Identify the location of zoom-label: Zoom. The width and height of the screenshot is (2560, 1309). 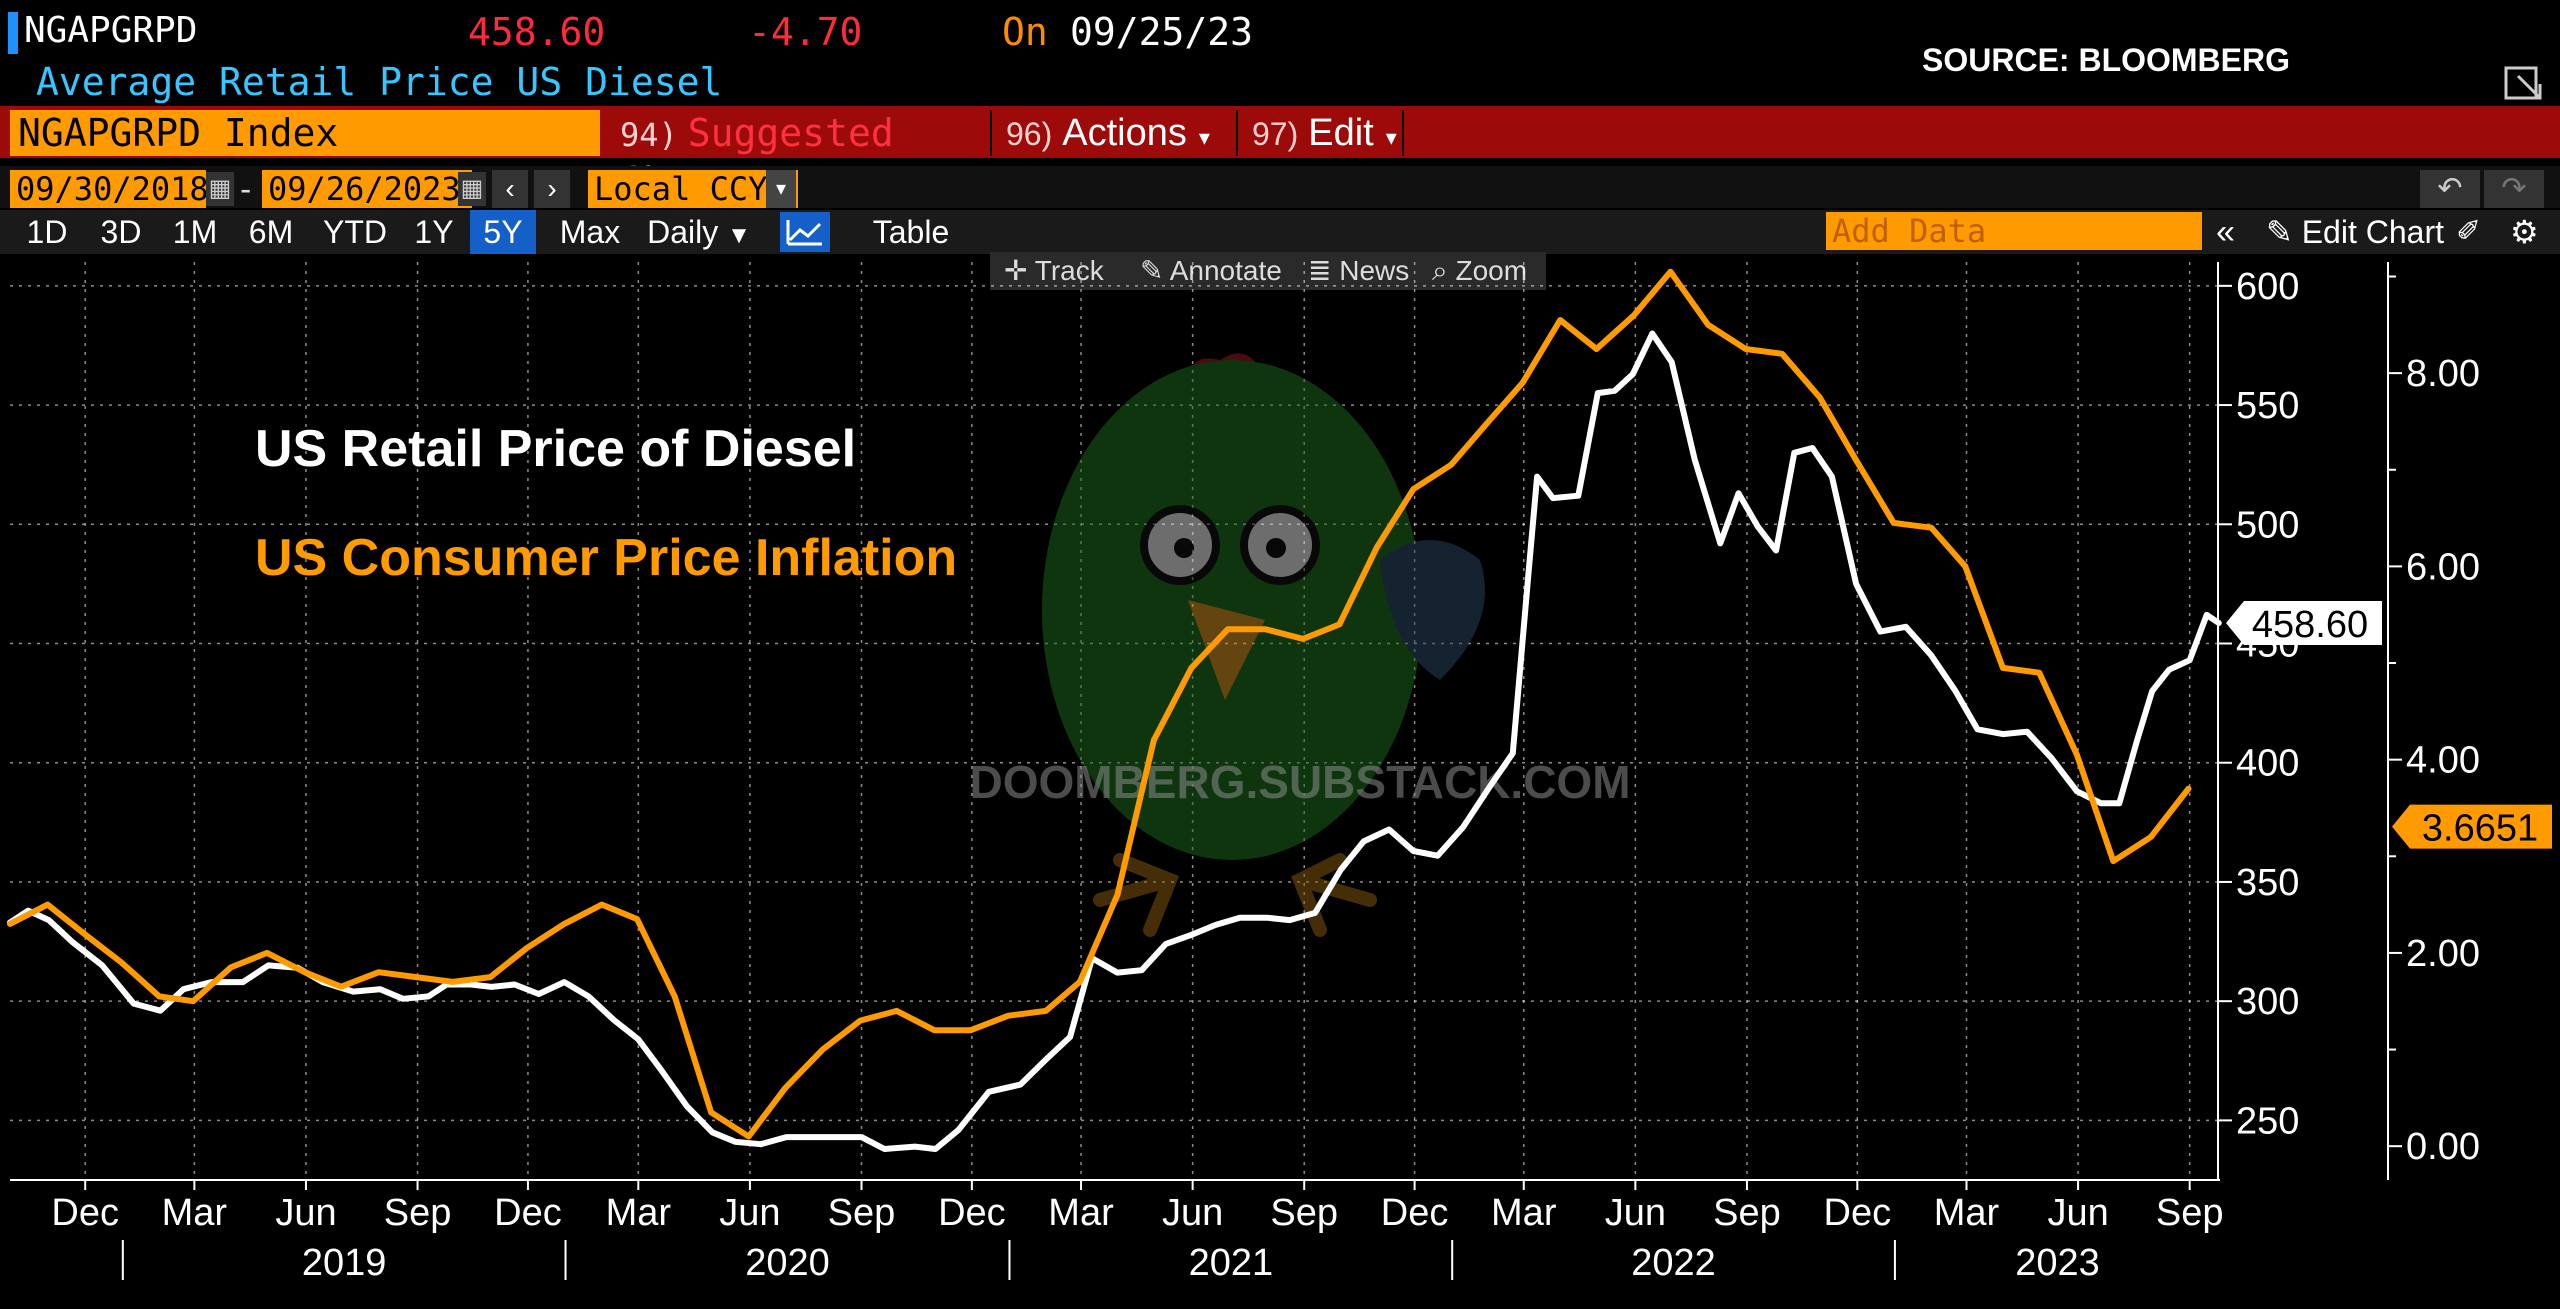
(1491, 270).